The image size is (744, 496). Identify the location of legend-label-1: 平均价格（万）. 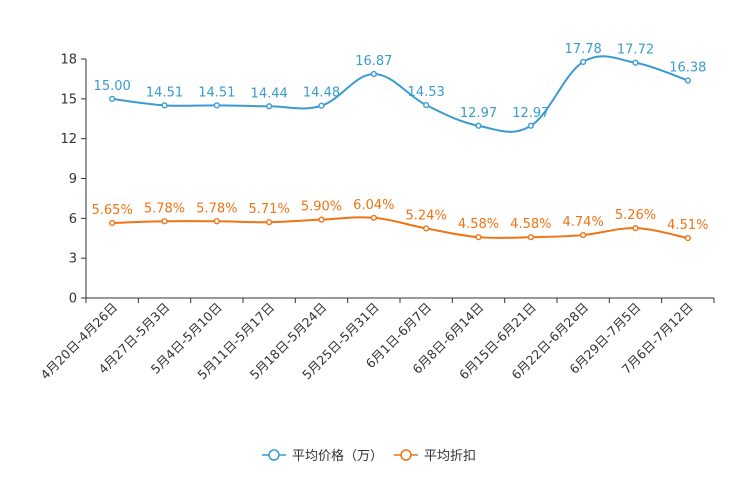
(337, 456).